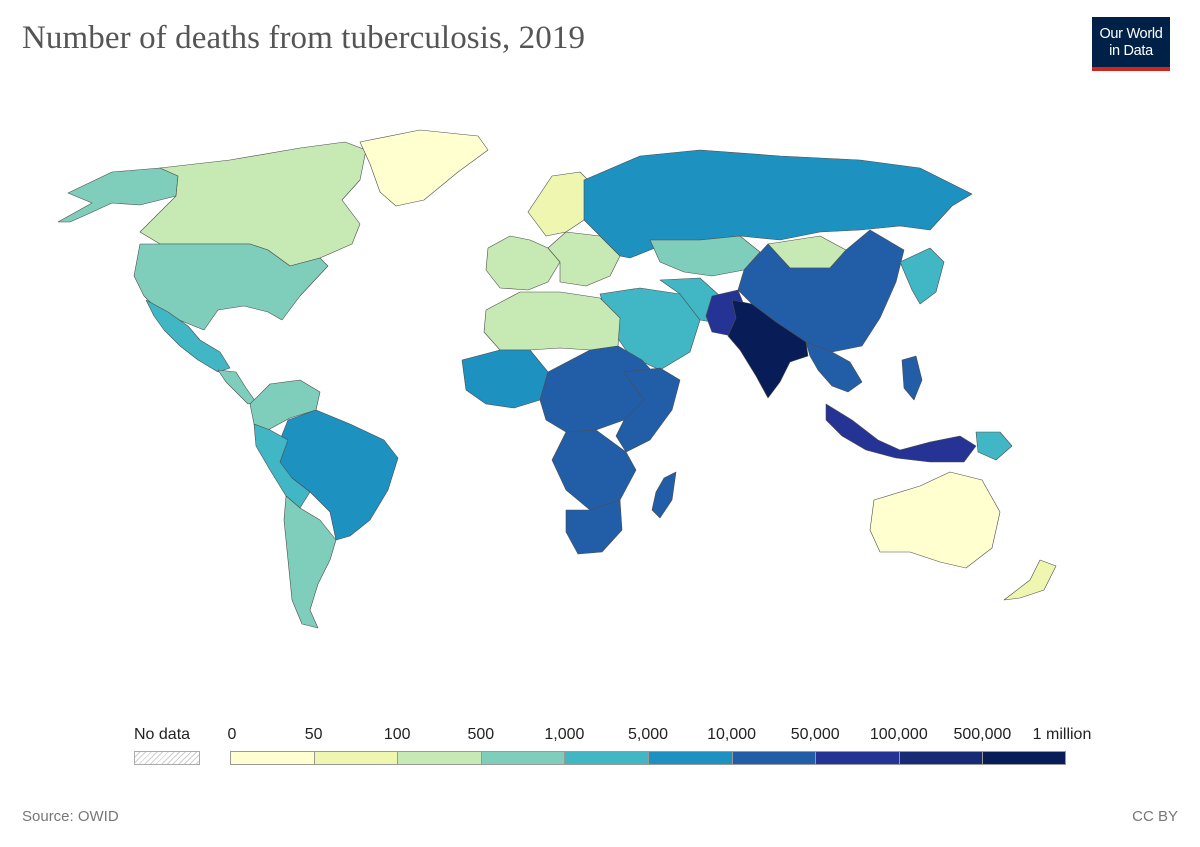  I want to click on legend-no-data-label: No data, so click(162, 734).